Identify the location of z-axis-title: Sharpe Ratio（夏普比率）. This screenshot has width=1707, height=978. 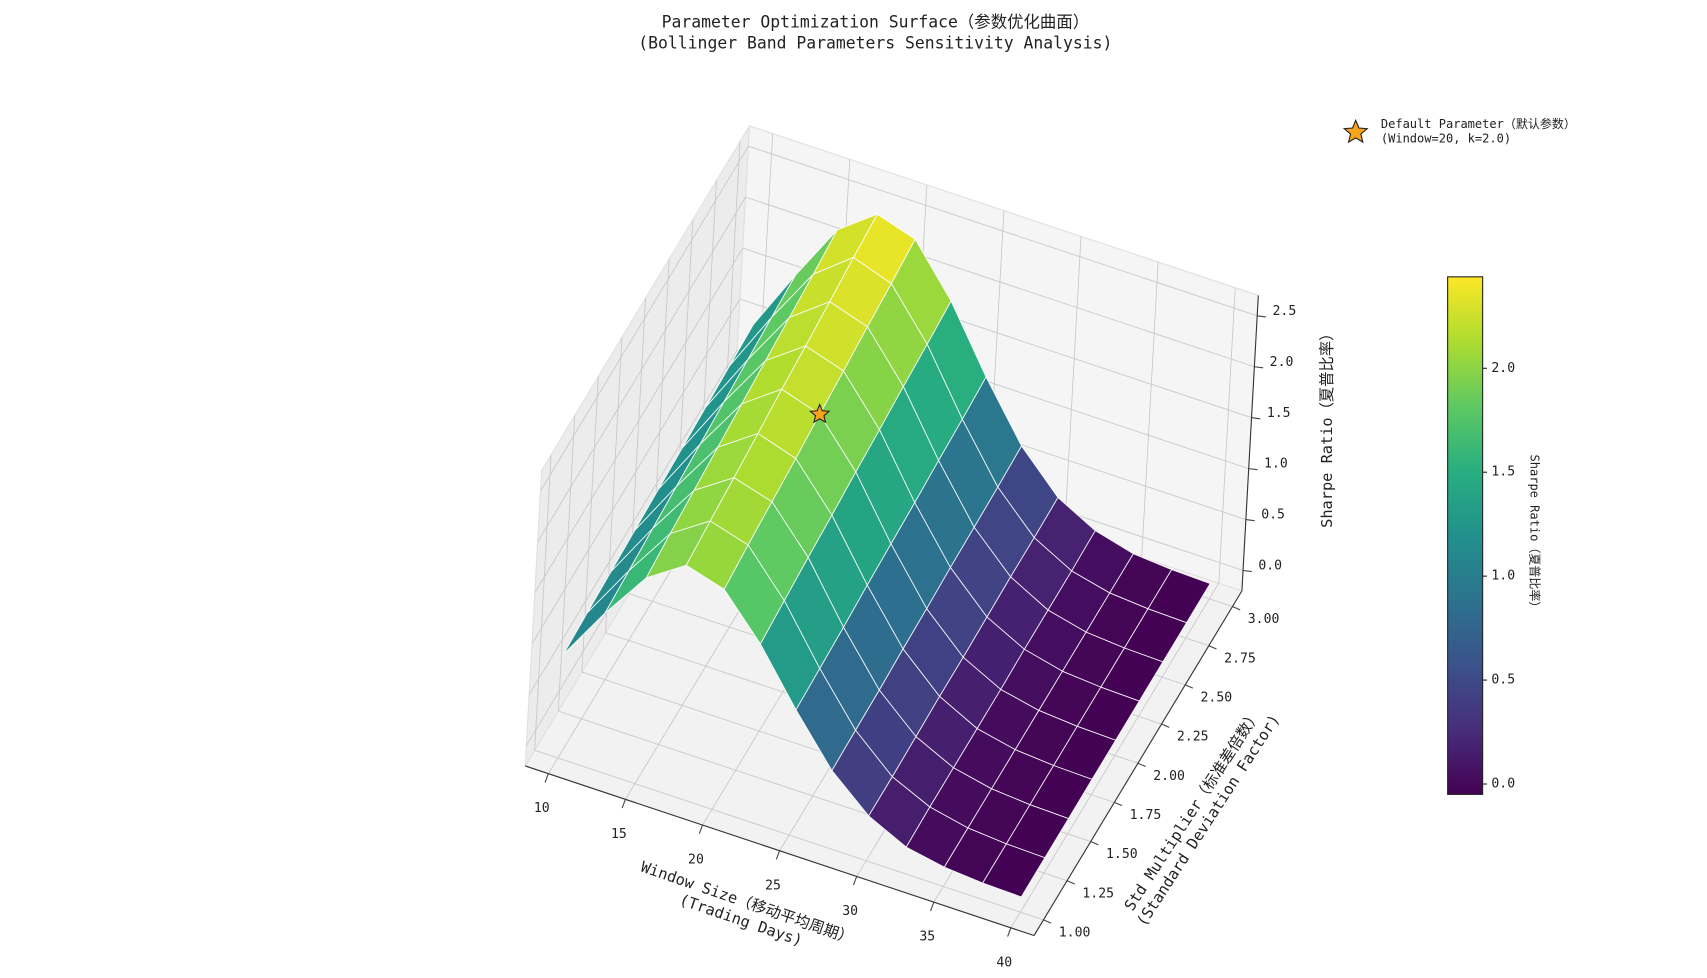
(1327, 427).